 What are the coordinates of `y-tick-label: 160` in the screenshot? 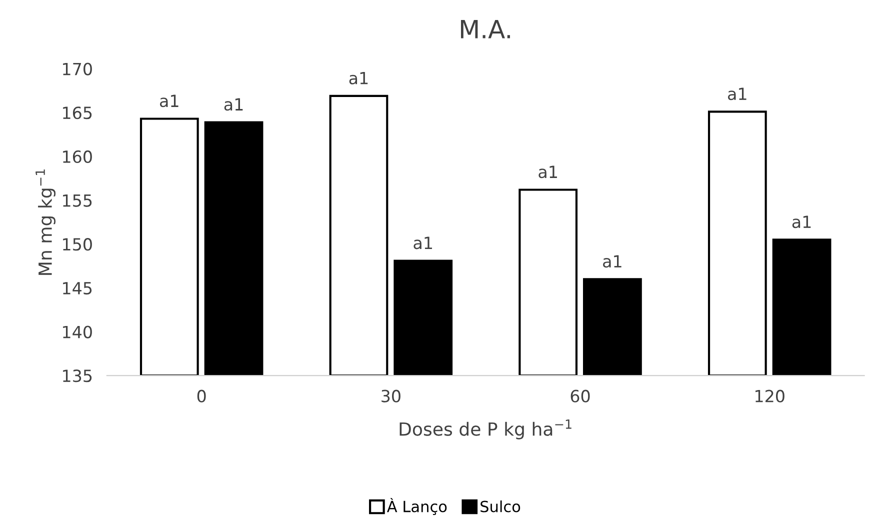 It's located at (77, 156).